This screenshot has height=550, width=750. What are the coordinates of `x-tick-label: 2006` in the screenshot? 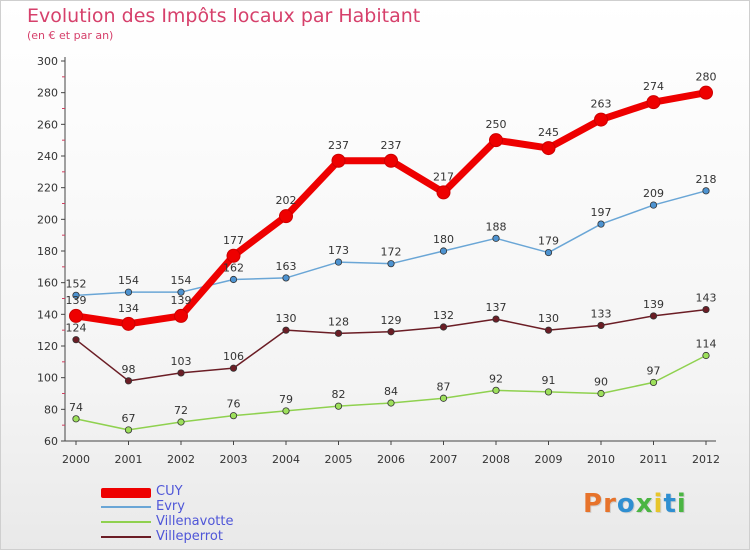 It's located at (391, 459).